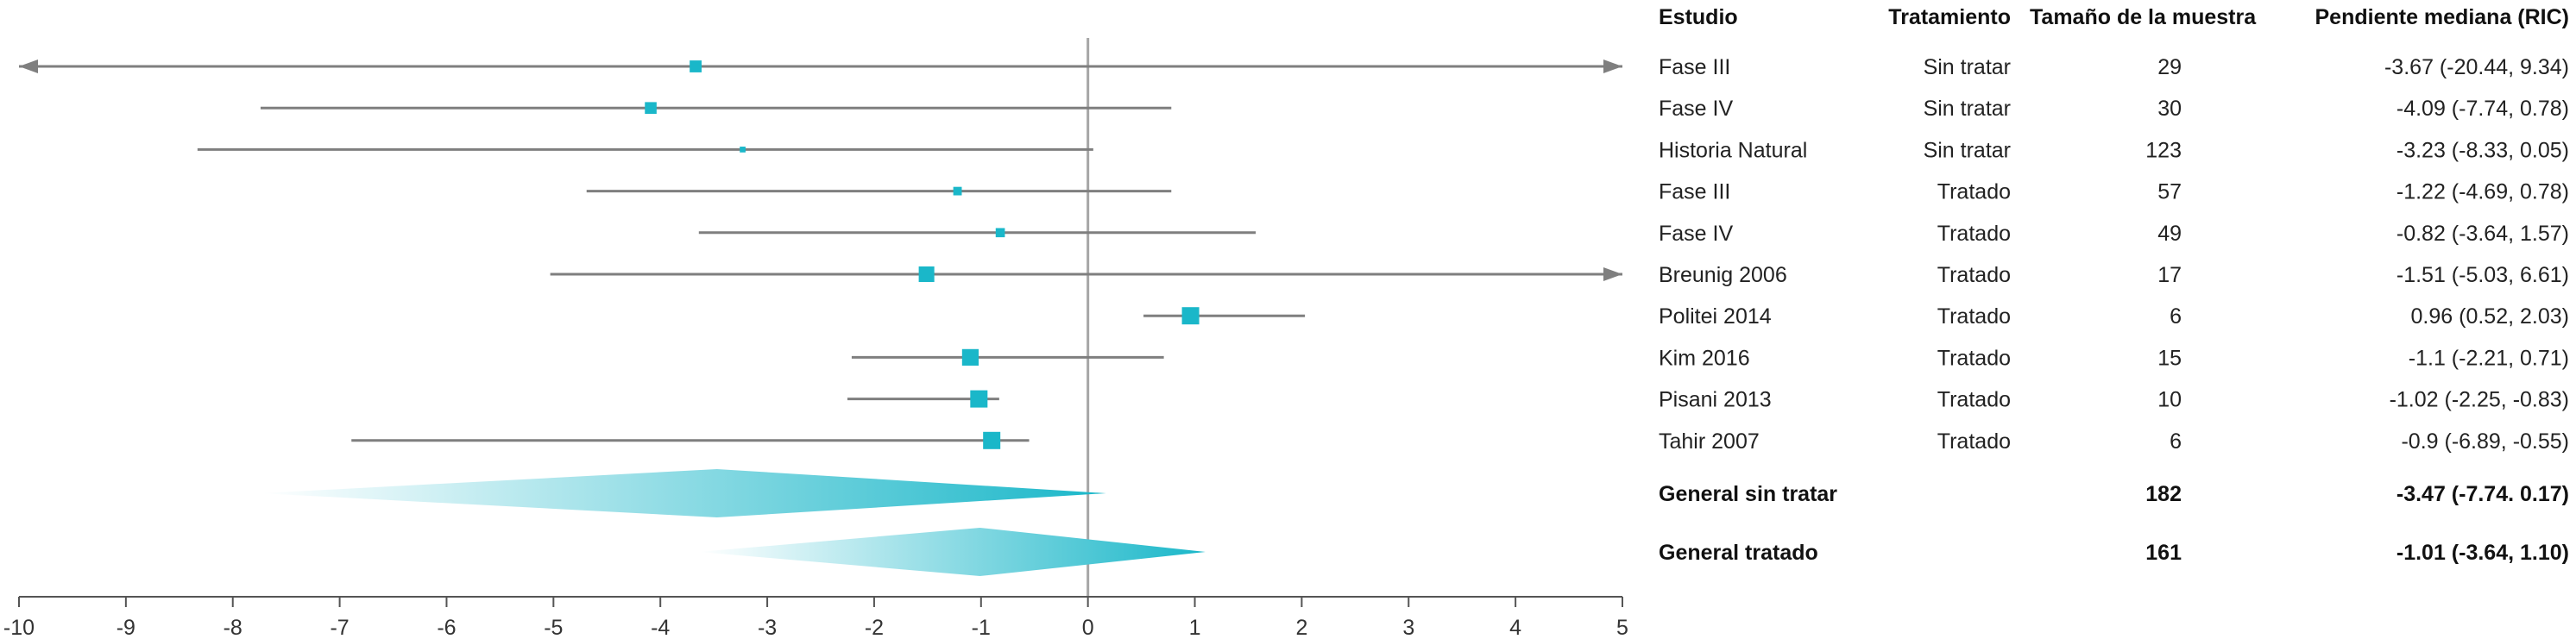  I want to click on x-tick-label: 5, so click(1622, 628).